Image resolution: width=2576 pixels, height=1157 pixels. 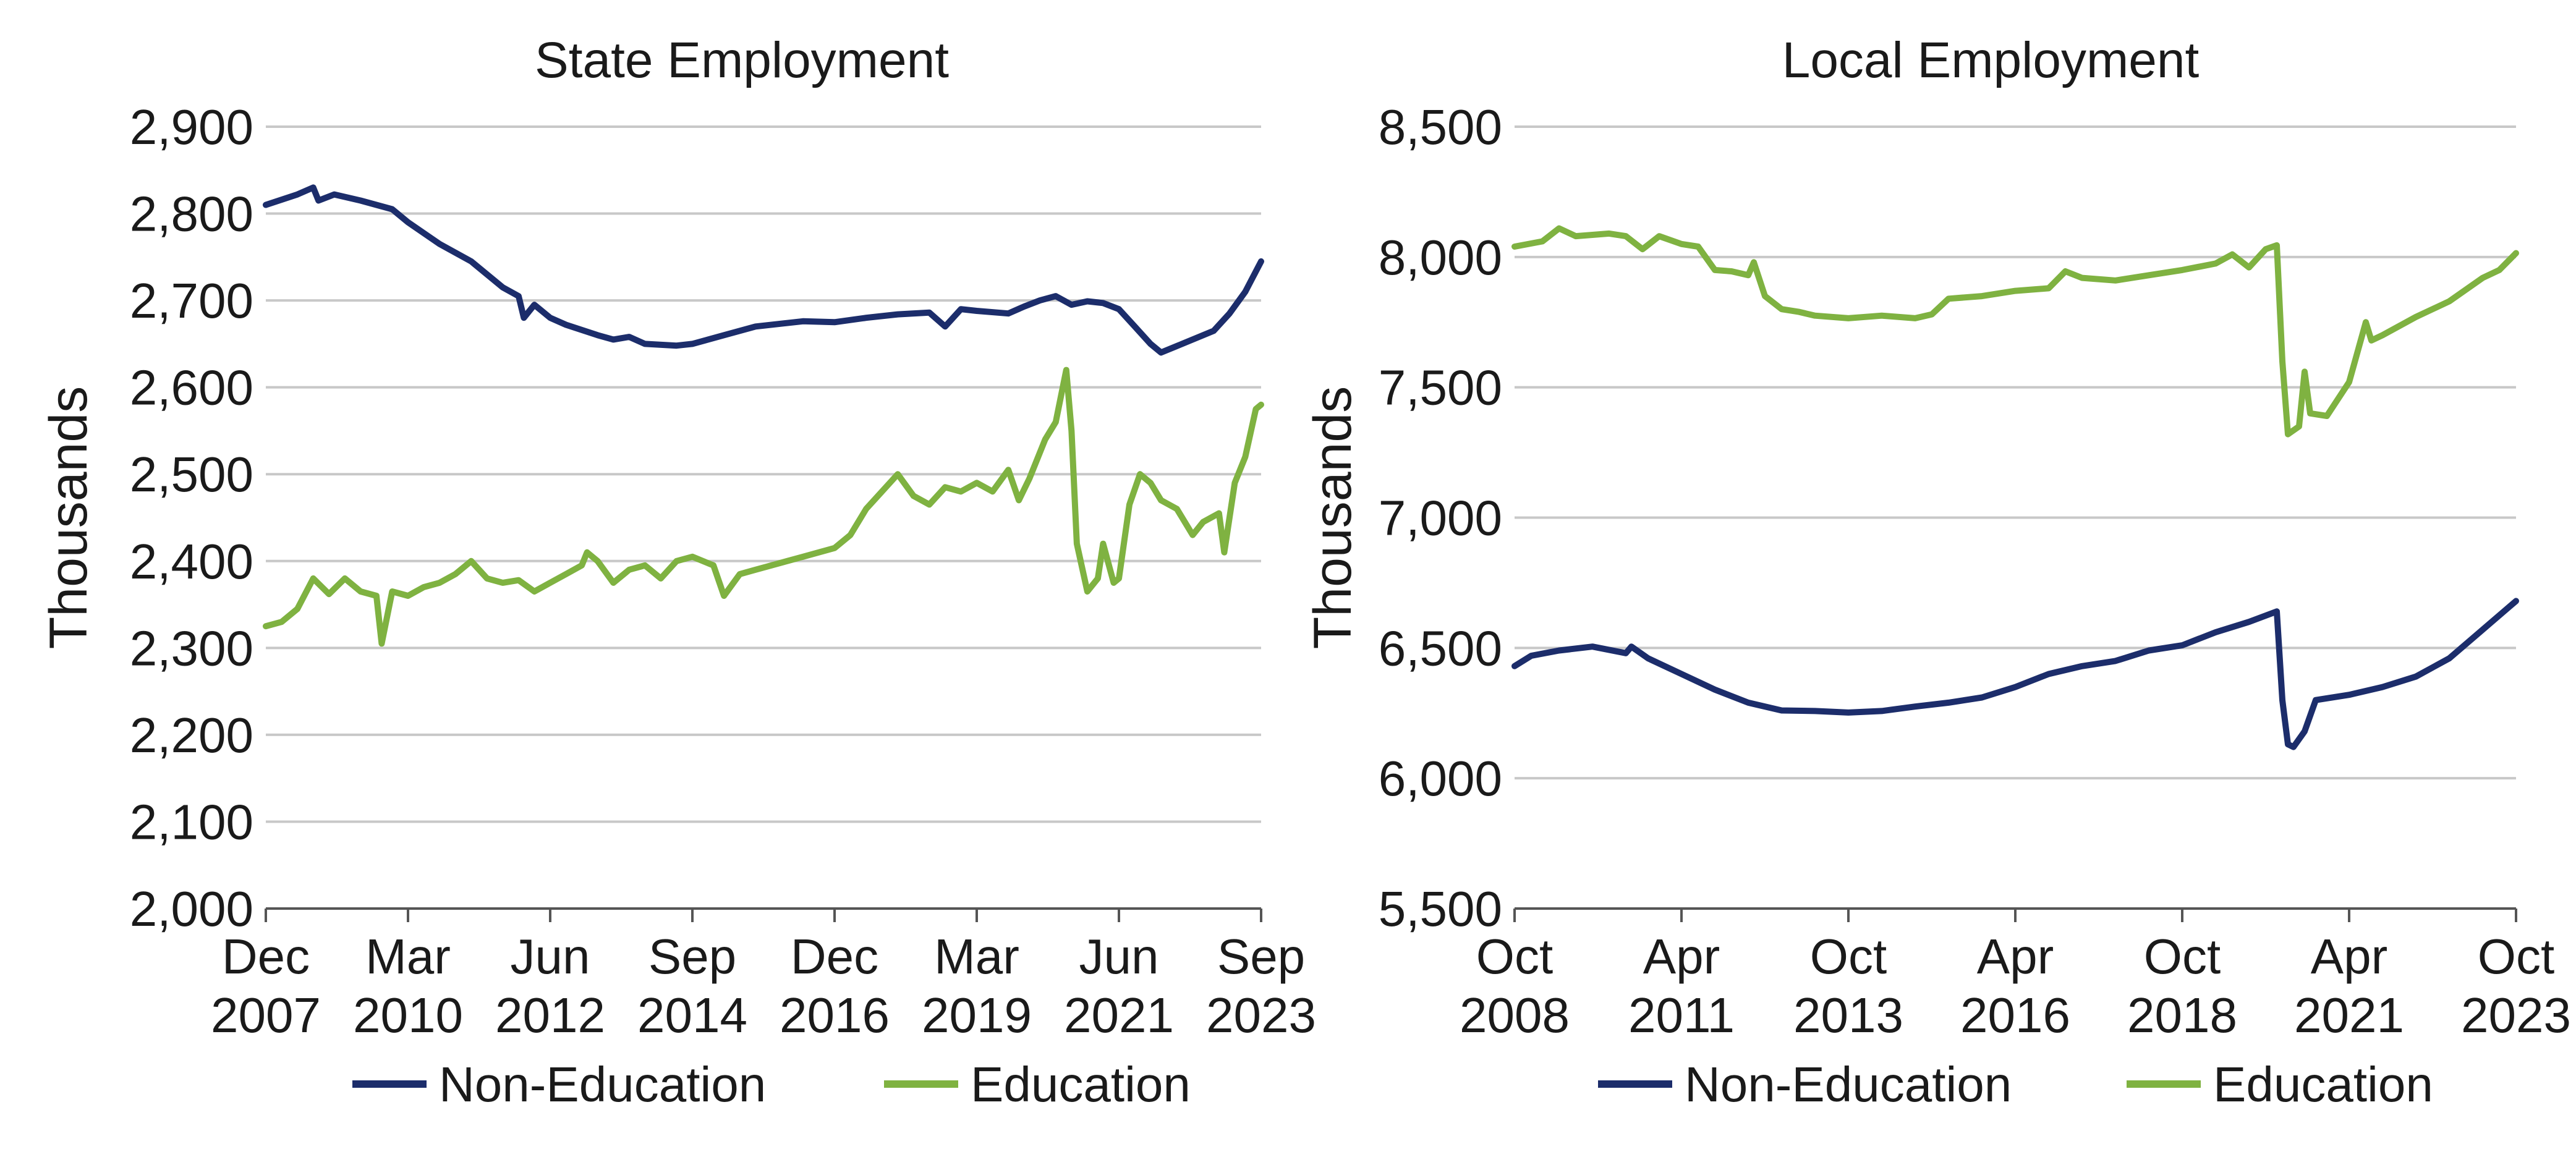 What do you see at coordinates (191, 648) in the screenshot?
I see `y-tick-label: 2,300` at bounding box center [191, 648].